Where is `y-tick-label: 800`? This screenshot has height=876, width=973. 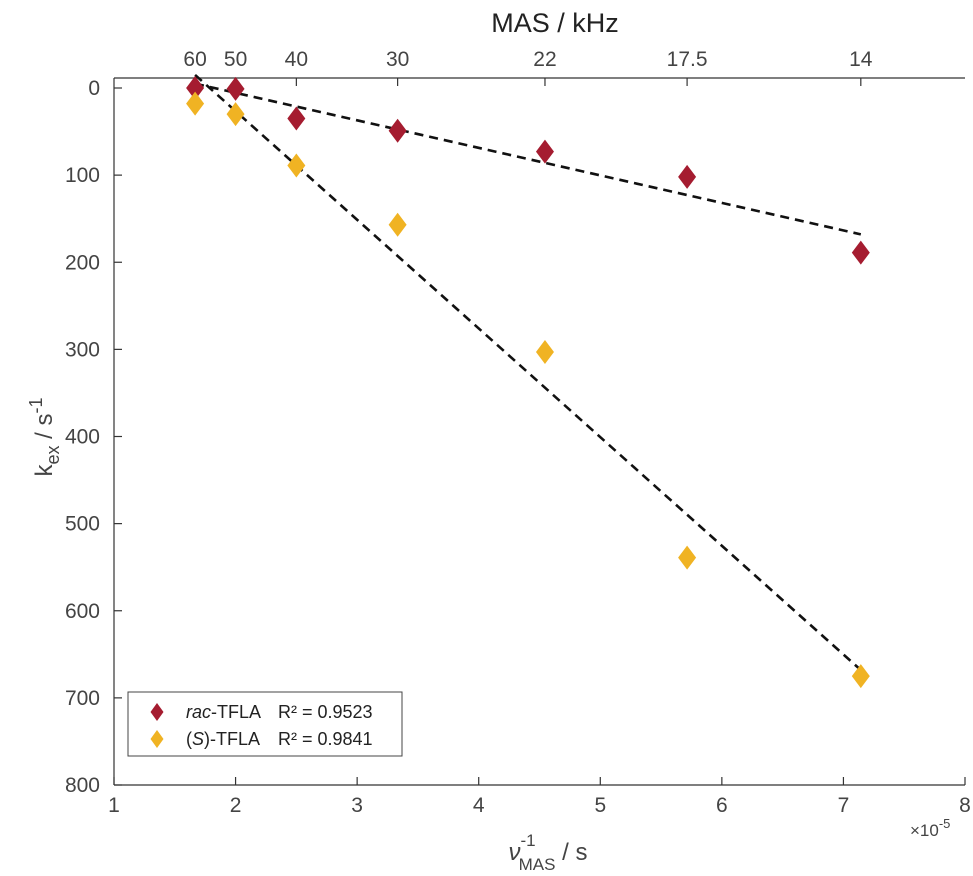
y-tick-label: 800 is located at coordinates (82, 785).